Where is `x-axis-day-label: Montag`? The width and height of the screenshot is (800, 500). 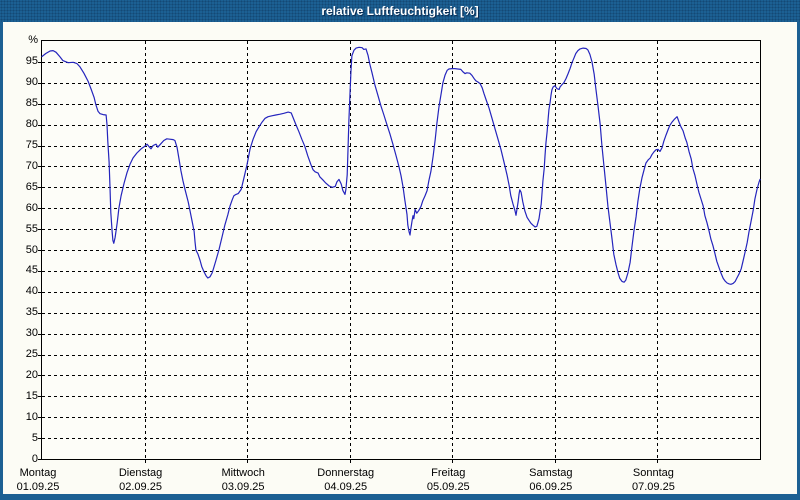
x-axis-day-label: Montag is located at coordinates (38, 473).